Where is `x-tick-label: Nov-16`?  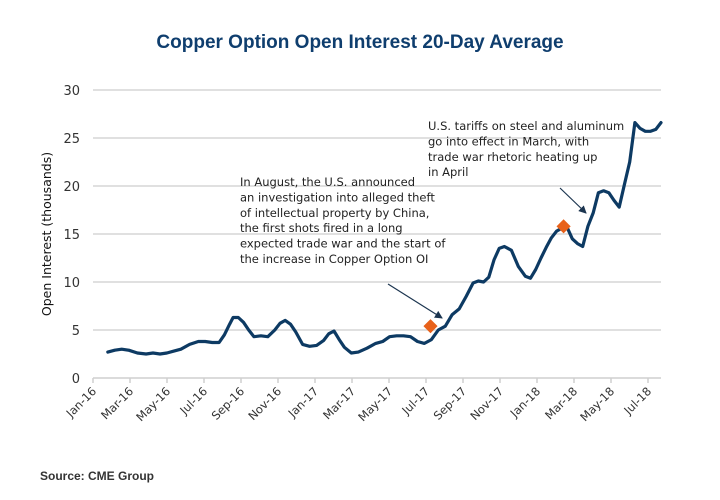 x-tick-label: Nov-16 is located at coordinates (264, 403).